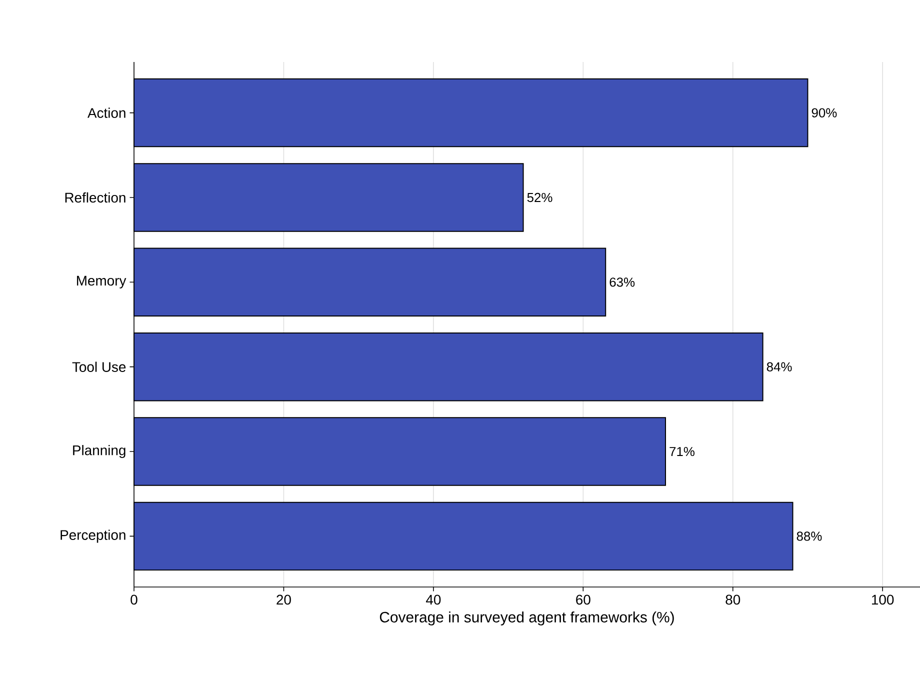  Describe the element at coordinates (824, 113) in the screenshot. I see `data-label: 90%` at that location.